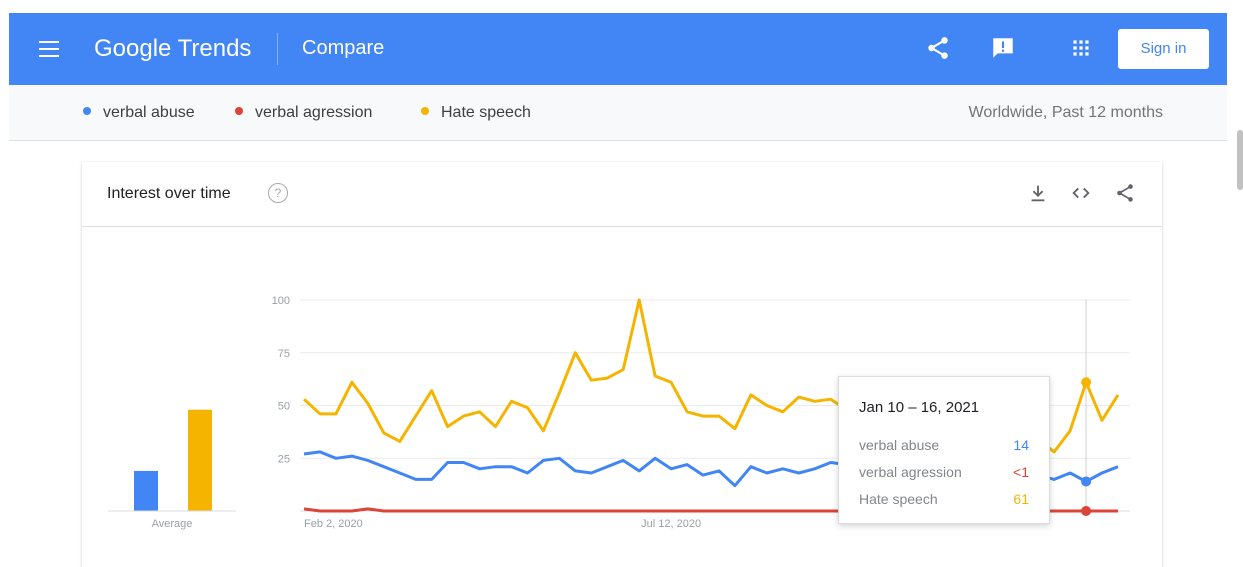 The width and height of the screenshot is (1243, 567). Describe the element at coordinates (1003, 48) in the screenshot. I see `feedback-icon` at that location.